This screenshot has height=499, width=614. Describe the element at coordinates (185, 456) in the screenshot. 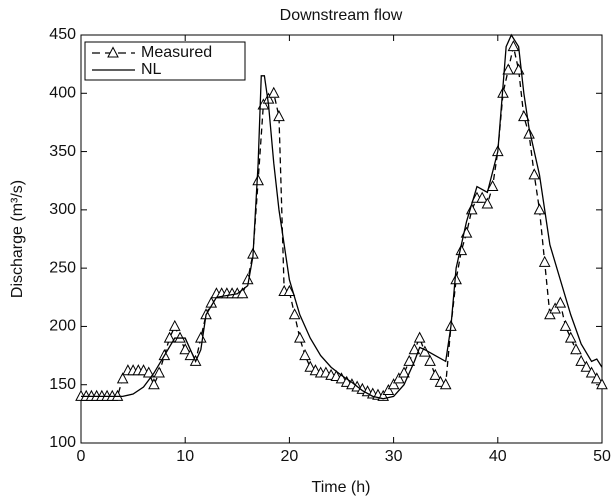

I see `x-tick-label: 10` at that location.